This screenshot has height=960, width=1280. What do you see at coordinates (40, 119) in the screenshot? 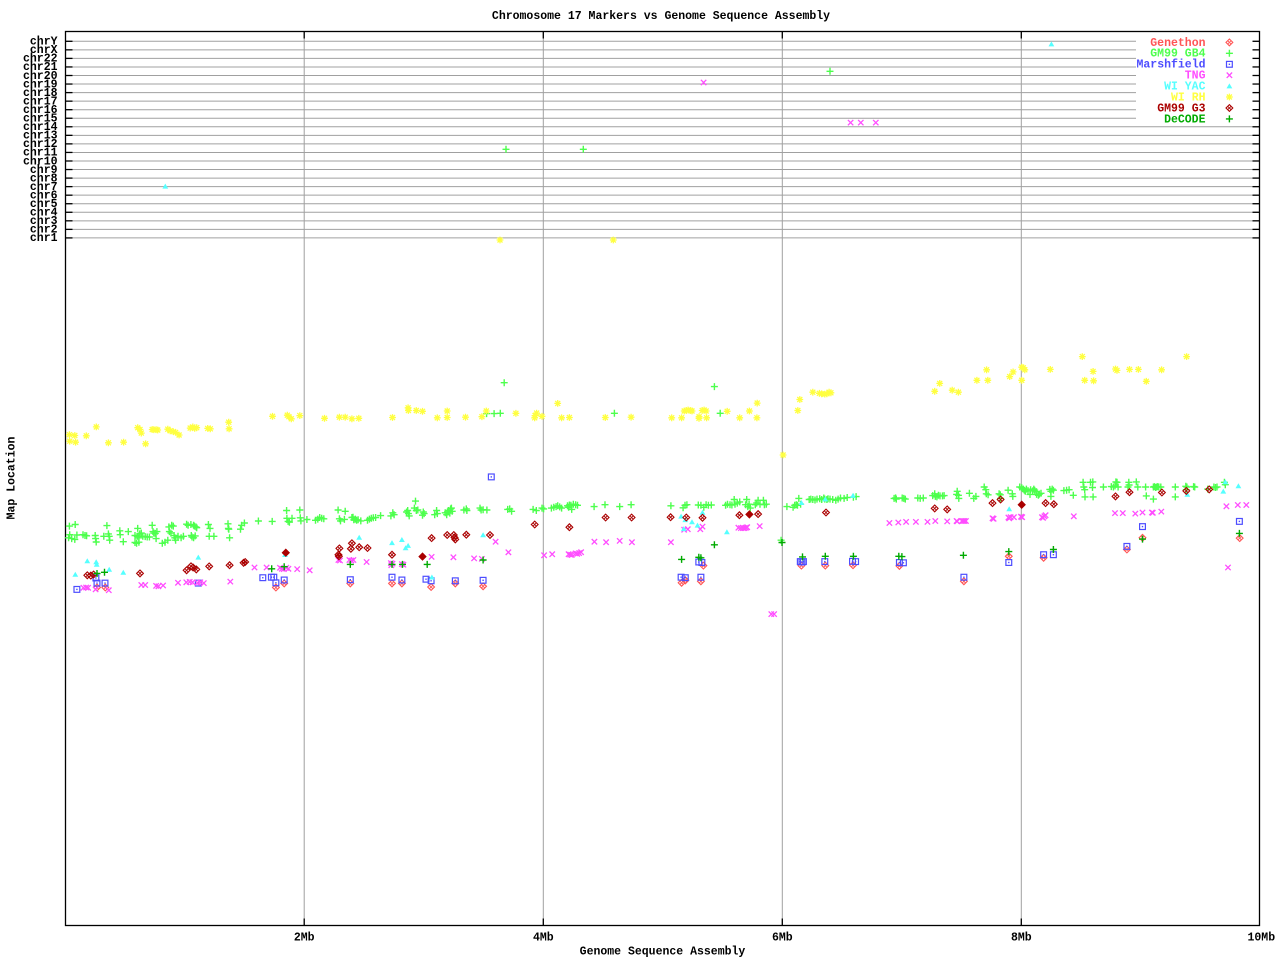
I see `svg-text: chr15` at bounding box center [40, 119].